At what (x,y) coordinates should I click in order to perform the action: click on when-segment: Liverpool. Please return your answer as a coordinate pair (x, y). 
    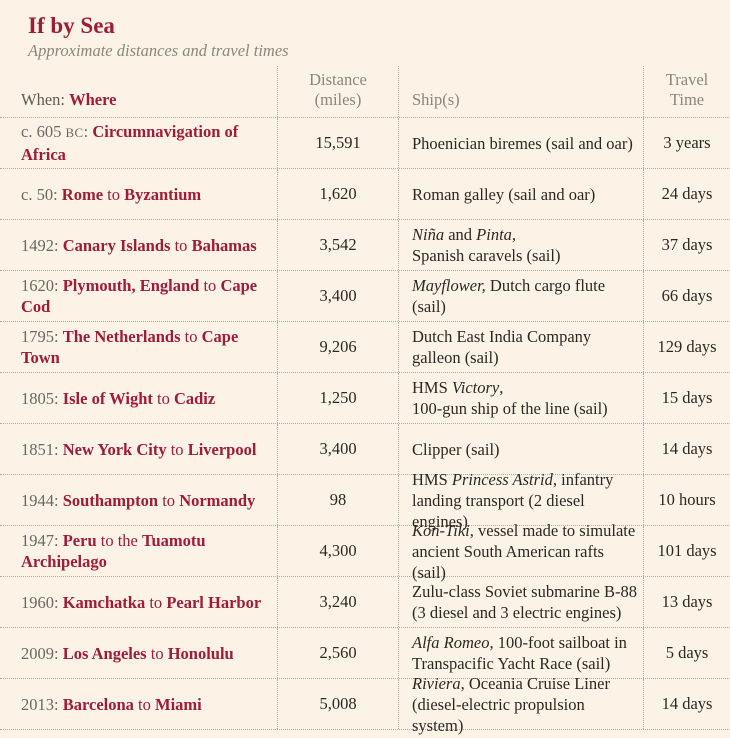
    Looking at the image, I should click on (222, 449).